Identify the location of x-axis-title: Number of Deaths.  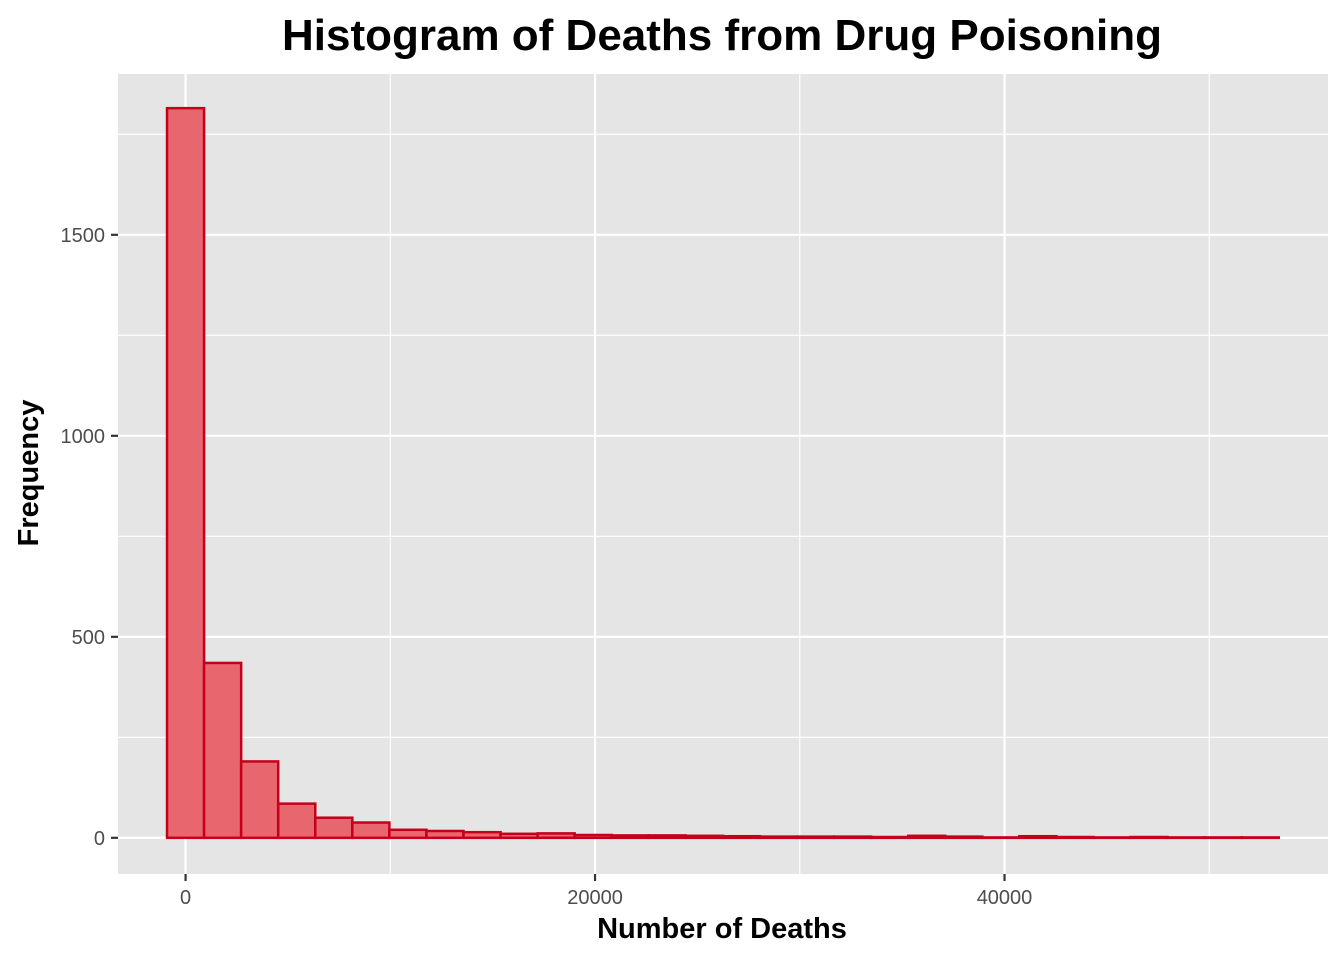
(722, 929).